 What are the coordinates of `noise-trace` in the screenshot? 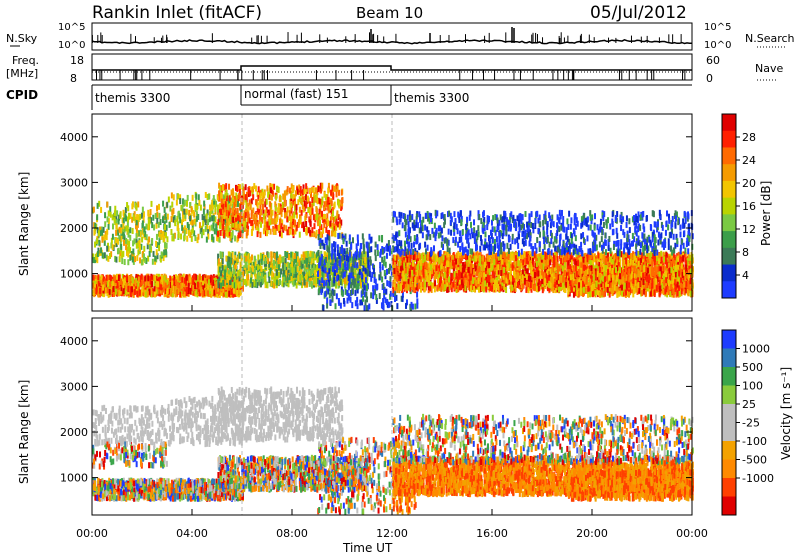 It's located at (391, 36).